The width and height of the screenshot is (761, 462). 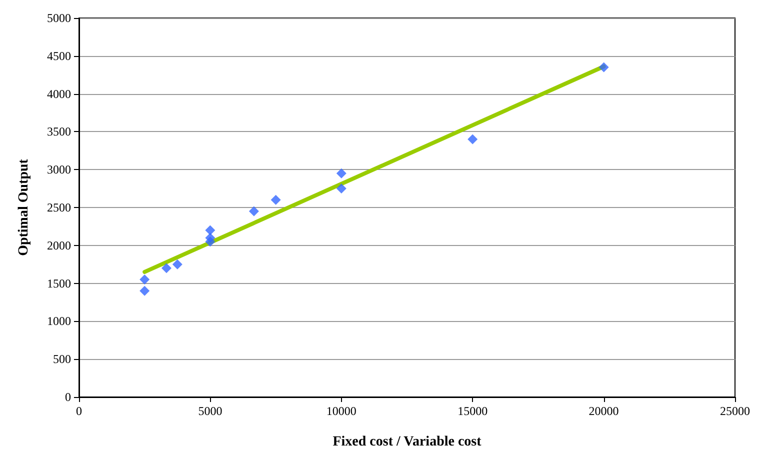 What do you see at coordinates (407, 442) in the screenshot?
I see `x-axis-title: Fixed cost / Variable cost` at bounding box center [407, 442].